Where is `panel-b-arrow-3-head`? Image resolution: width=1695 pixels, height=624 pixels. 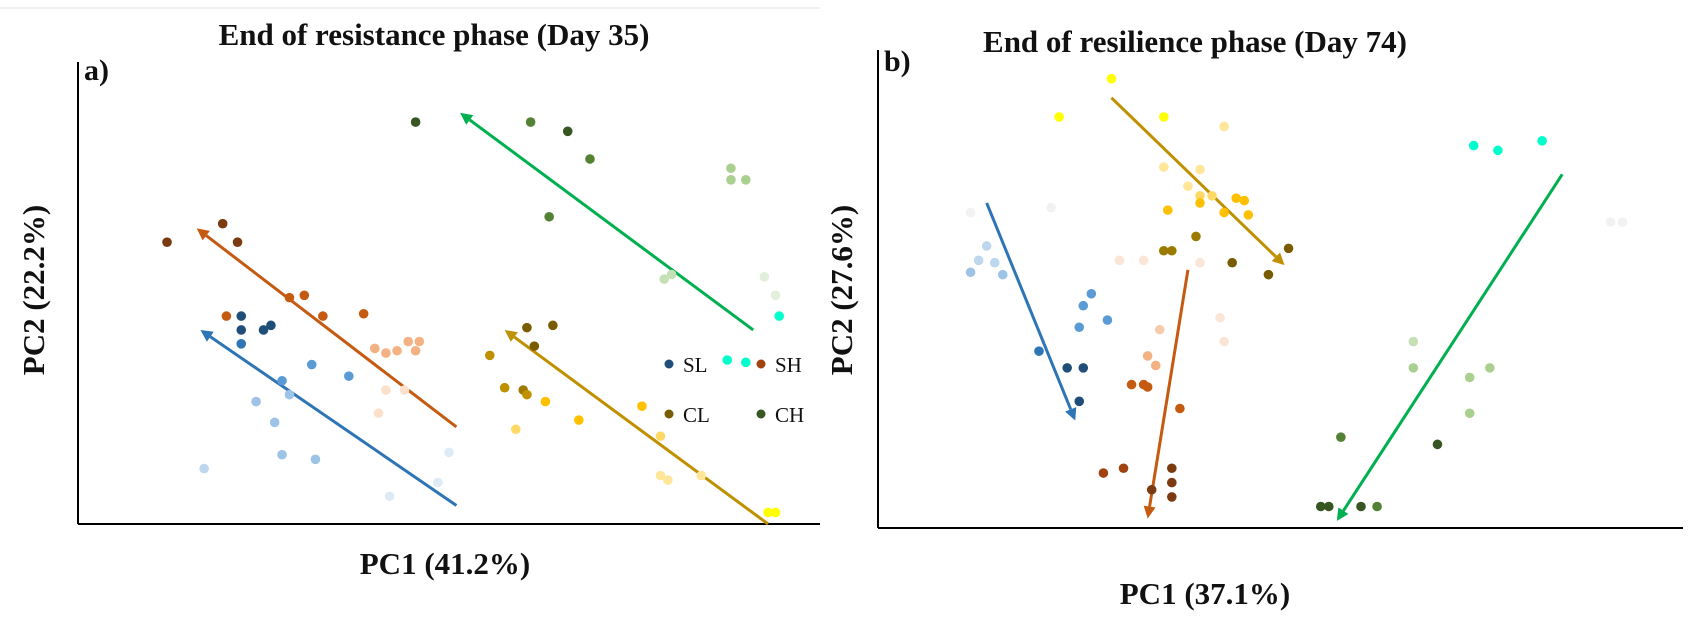
panel-b-arrow-3-head is located at coordinates (1342, 514).